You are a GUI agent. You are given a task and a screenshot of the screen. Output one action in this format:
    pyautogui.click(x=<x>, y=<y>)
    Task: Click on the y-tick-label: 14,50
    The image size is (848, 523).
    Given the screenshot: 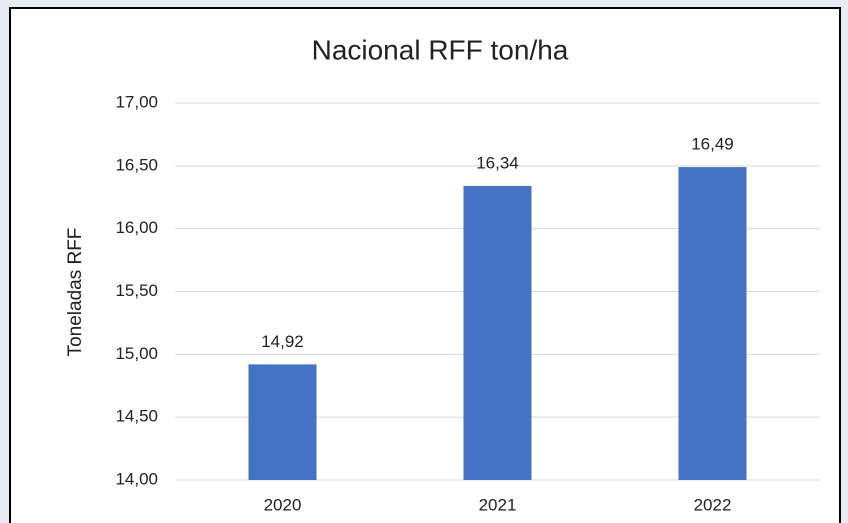 What is the action you would take?
    pyautogui.click(x=136, y=416)
    